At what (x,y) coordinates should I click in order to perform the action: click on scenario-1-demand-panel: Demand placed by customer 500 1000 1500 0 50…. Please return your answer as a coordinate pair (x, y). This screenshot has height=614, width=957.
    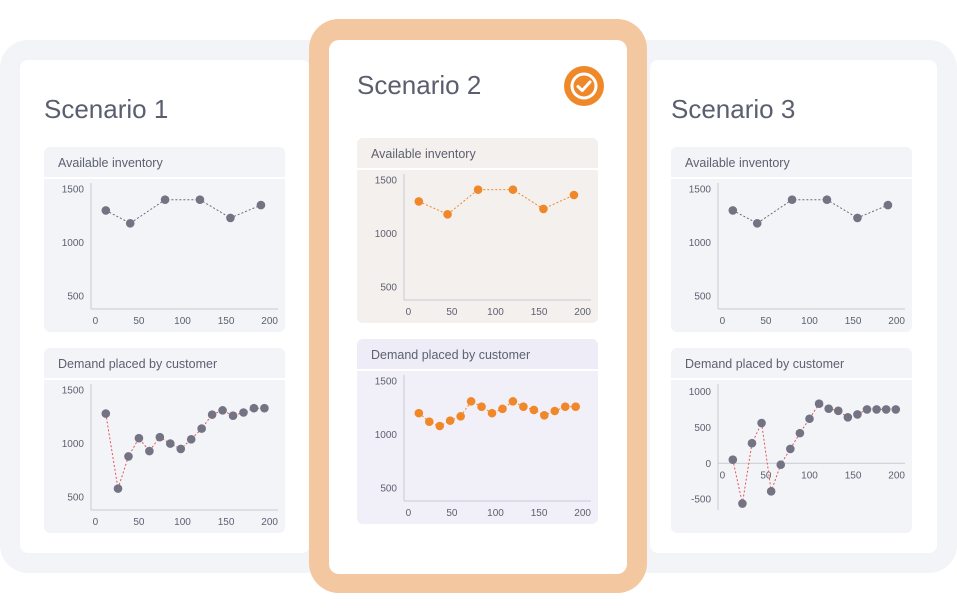
    Looking at the image, I should click on (164, 440).